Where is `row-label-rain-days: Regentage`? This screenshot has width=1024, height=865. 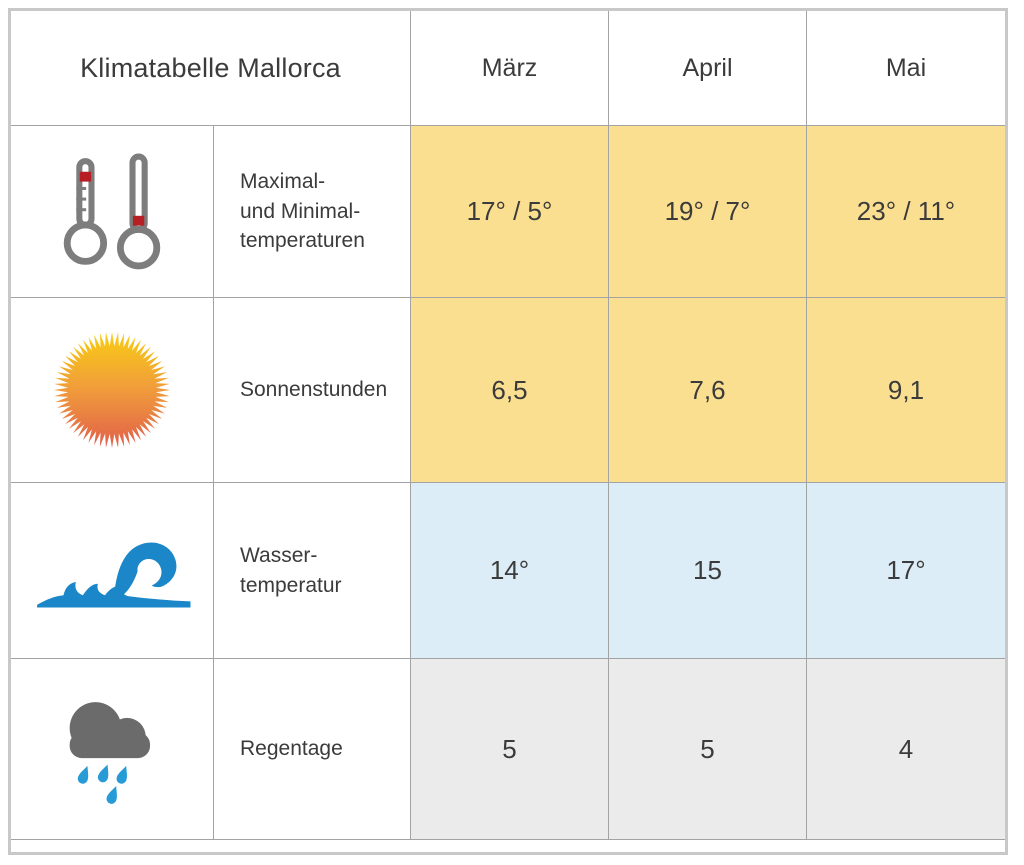
row-label-rain-days: Regentage is located at coordinates (312, 749).